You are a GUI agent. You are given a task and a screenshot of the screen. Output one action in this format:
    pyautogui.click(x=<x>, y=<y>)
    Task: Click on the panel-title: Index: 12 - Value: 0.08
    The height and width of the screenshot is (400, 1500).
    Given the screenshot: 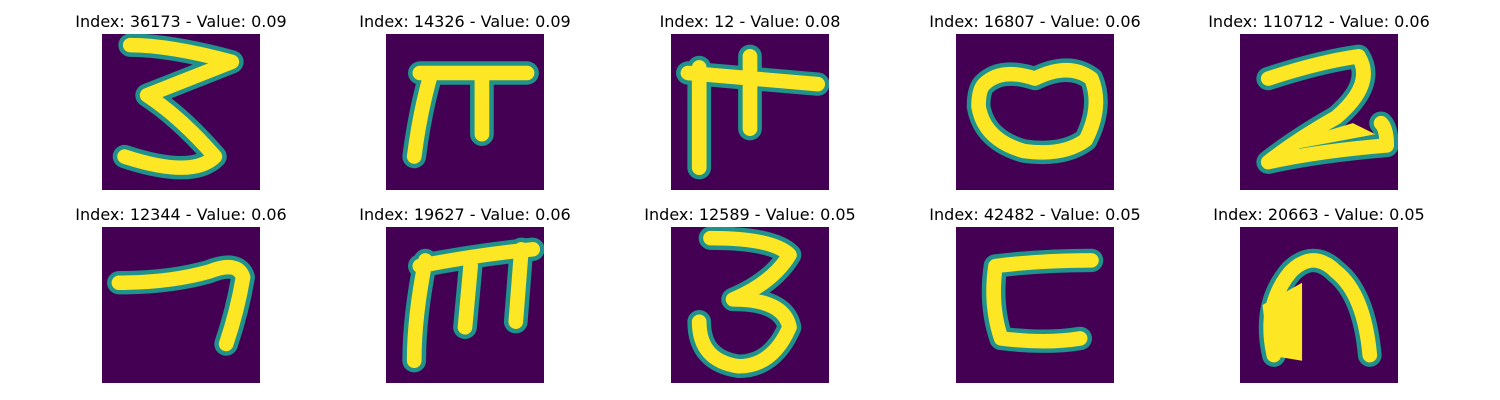 What is the action you would take?
    pyautogui.click(x=750, y=21)
    